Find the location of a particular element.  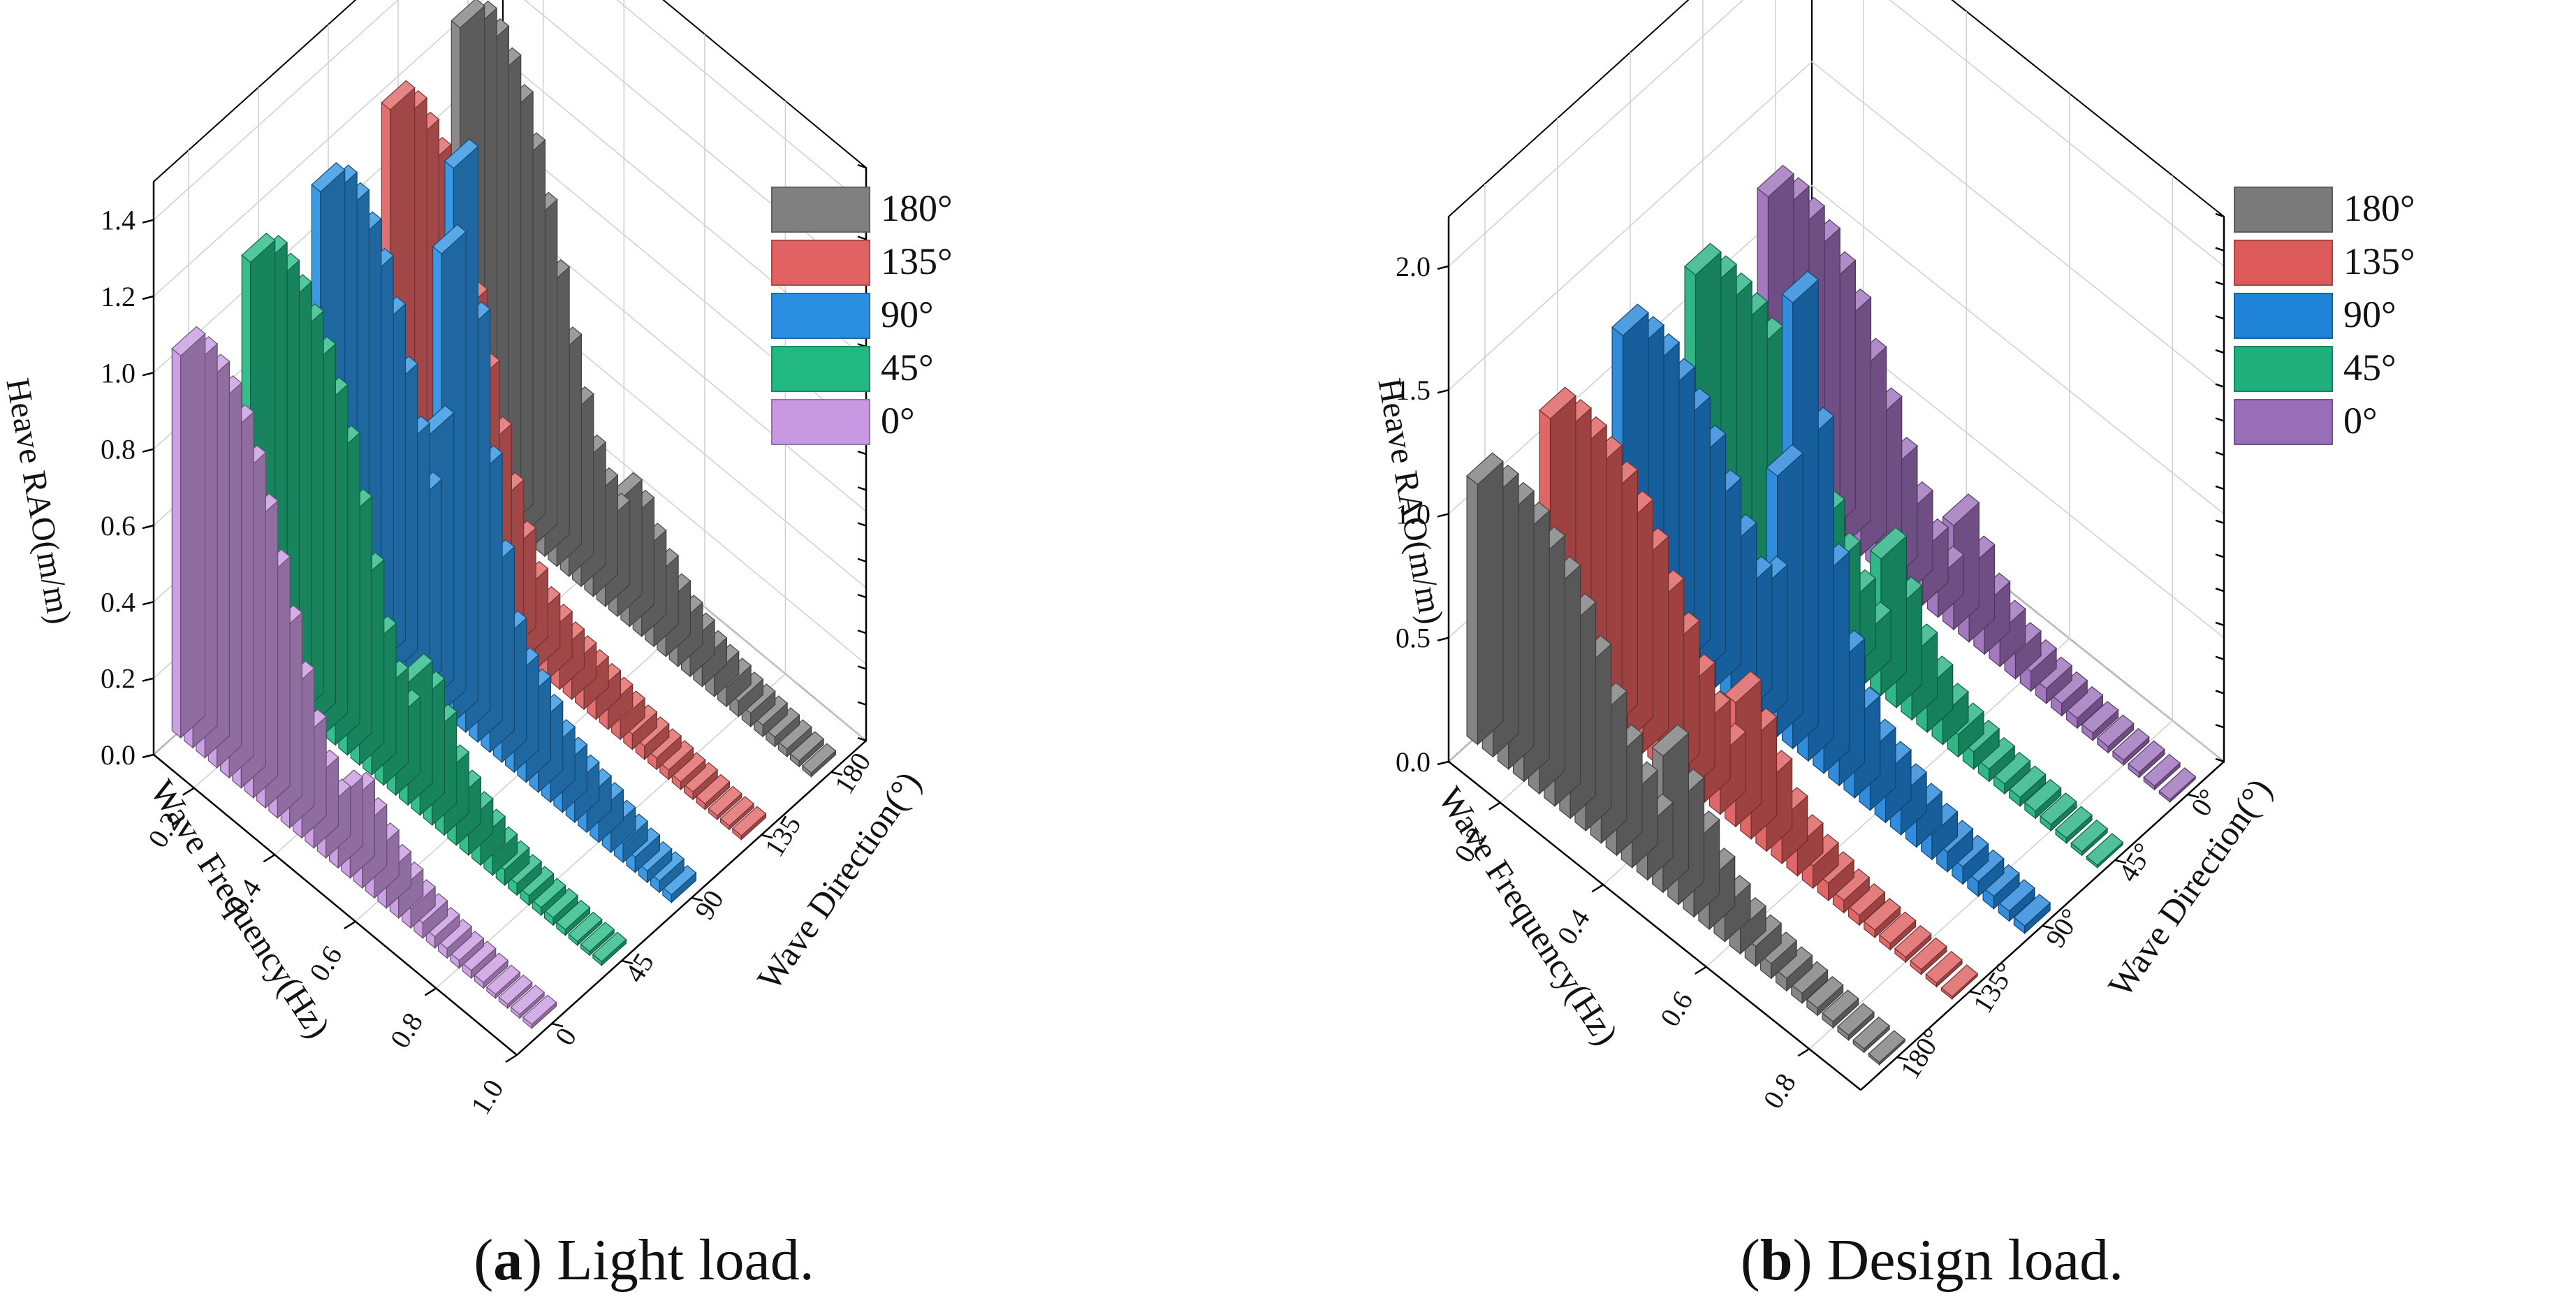

bar-180deg-f23 is located at coordinates (1840, 1009).